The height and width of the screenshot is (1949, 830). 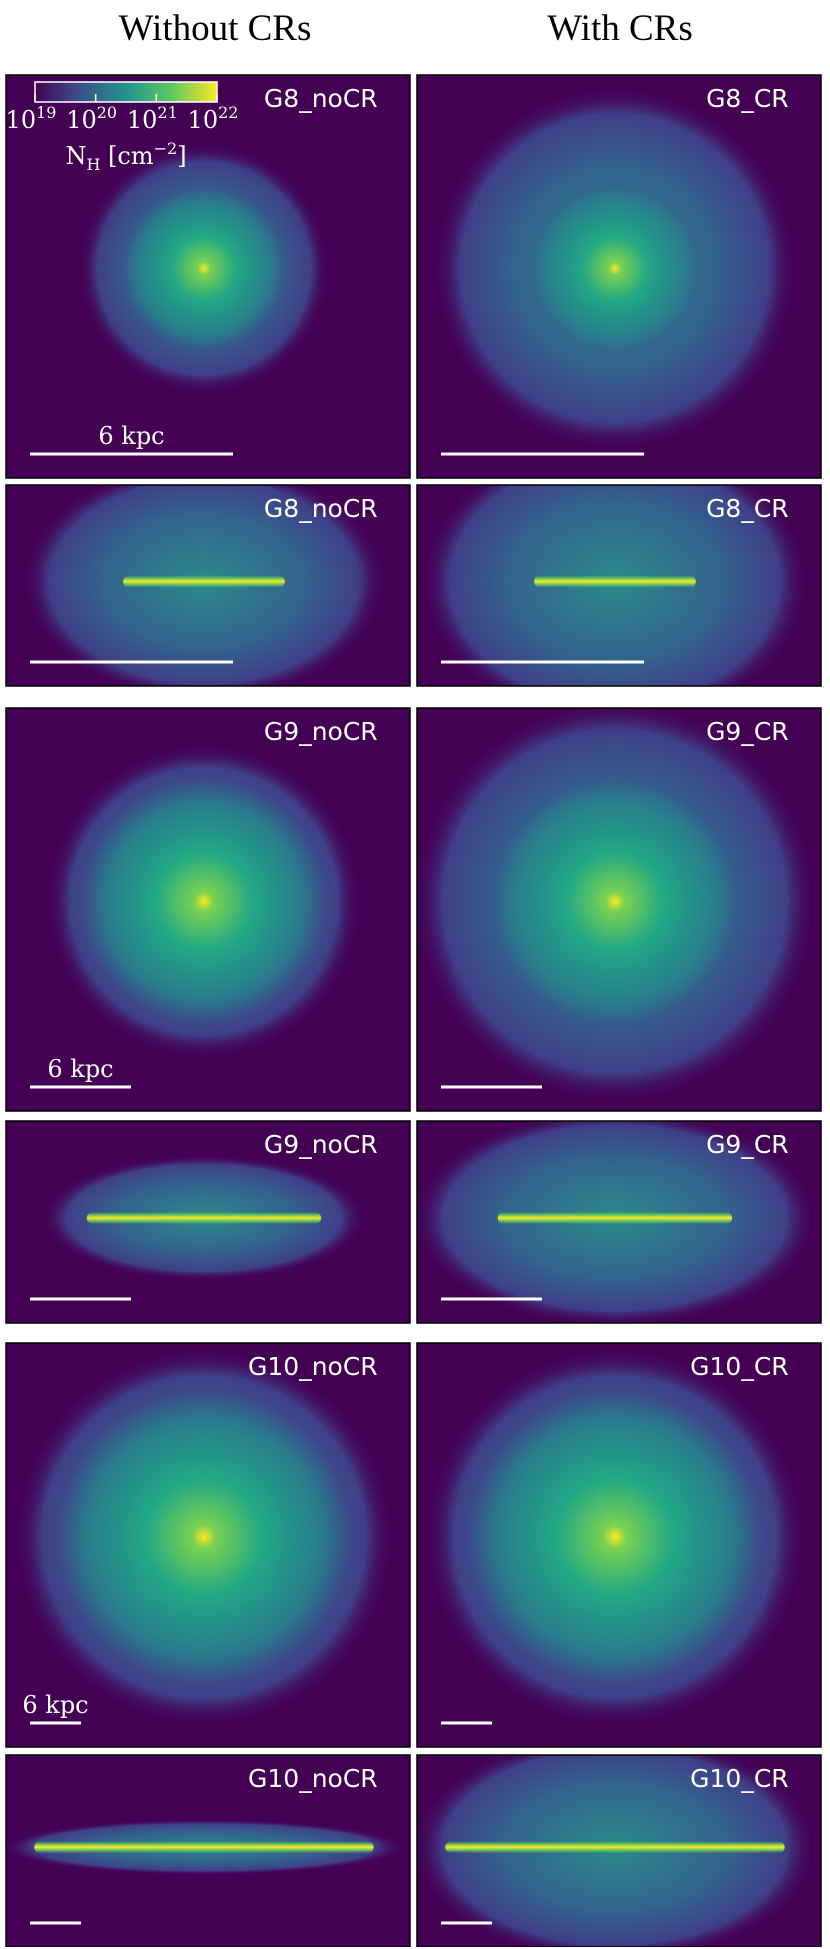 I want to click on colorbar-tick-label: 1019, so click(x=31, y=118).